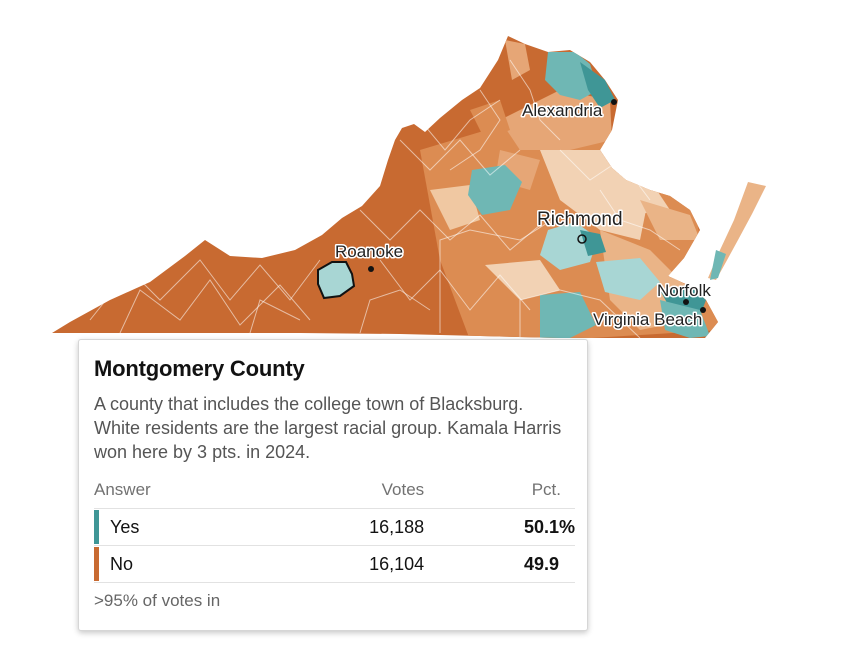  I want to click on yes-color-swatch, so click(96, 527).